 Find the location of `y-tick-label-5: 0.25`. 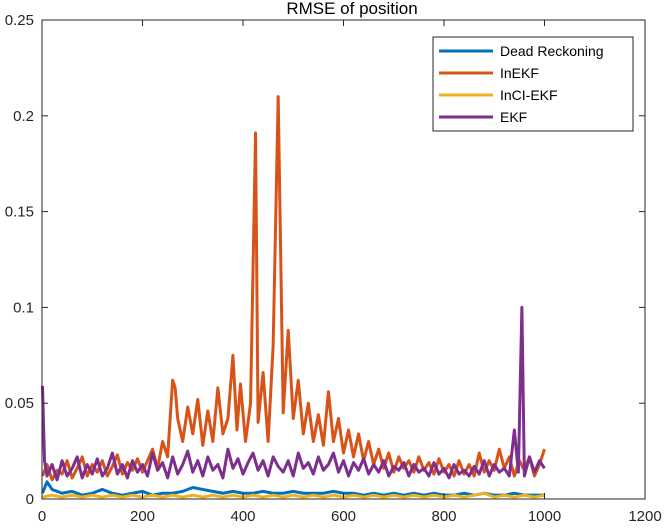

y-tick-label-5: 0.25 is located at coordinates (19, 20).